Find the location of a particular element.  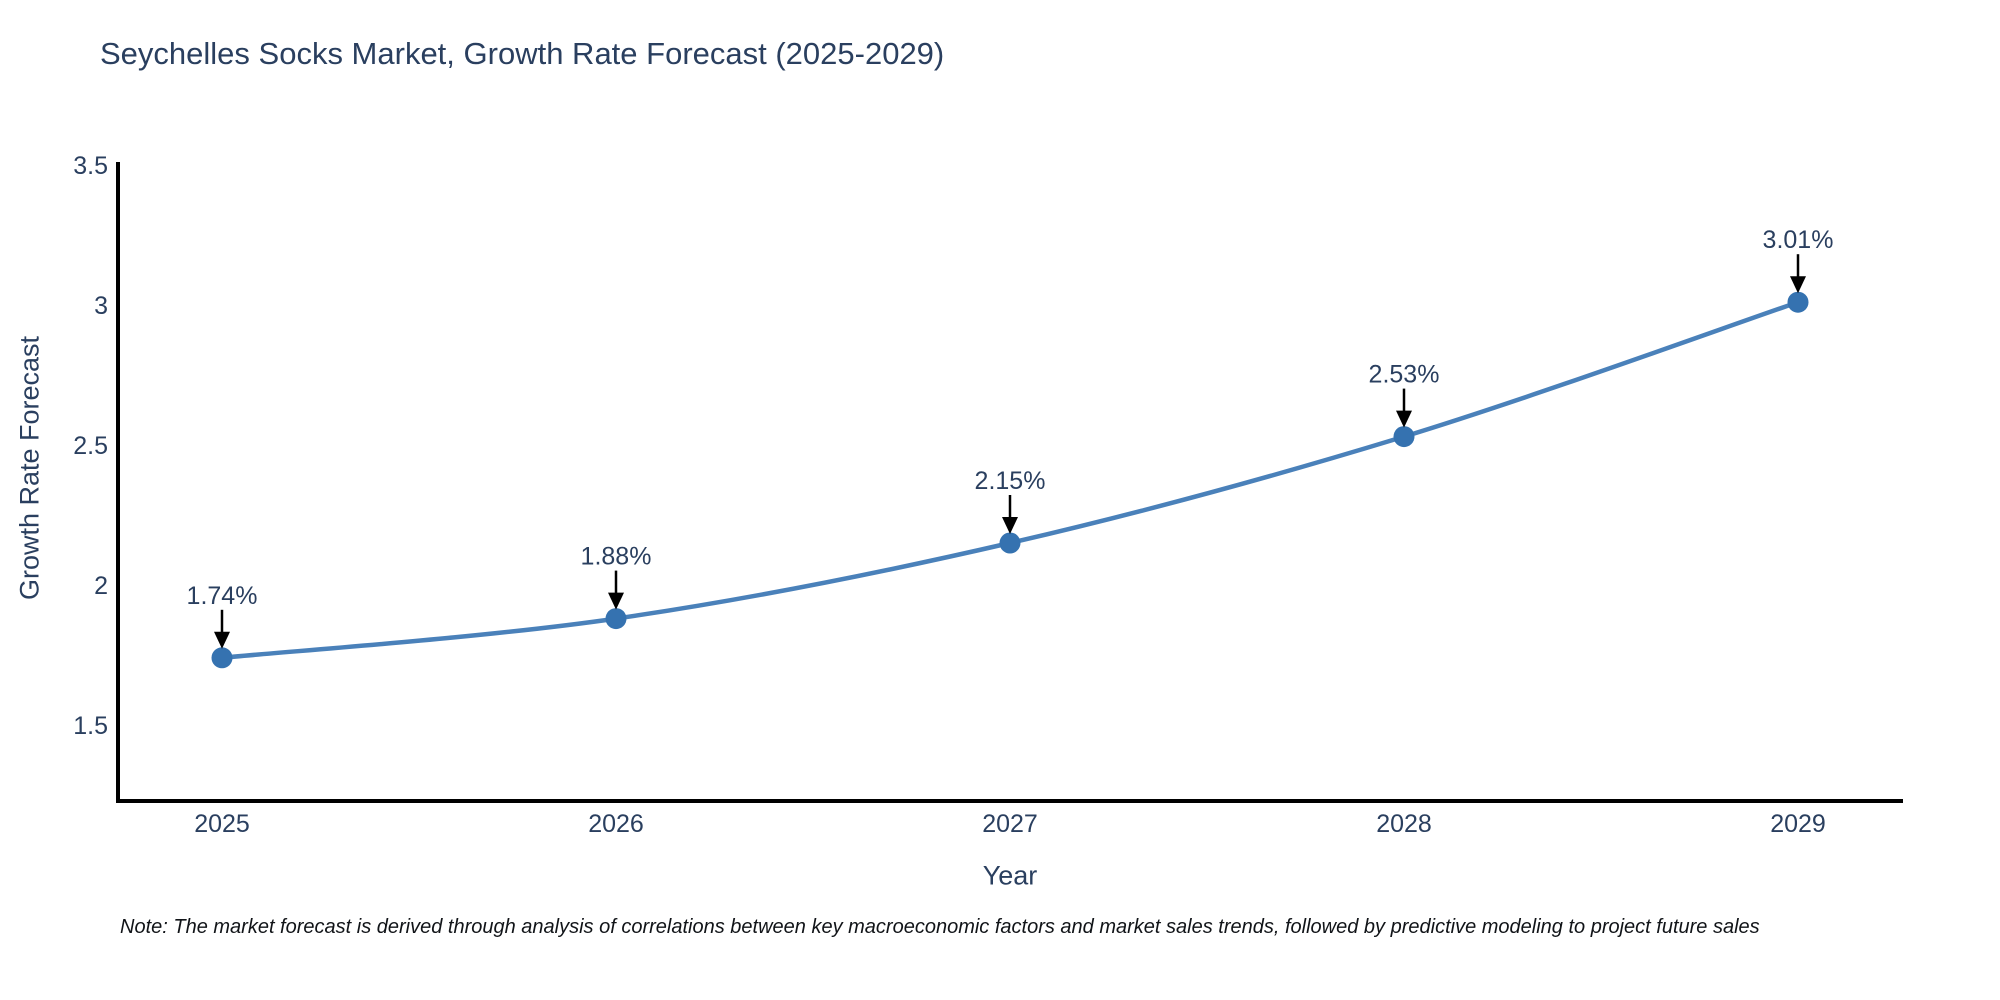

y-tick-label: 2 is located at coordinates (101, 586).